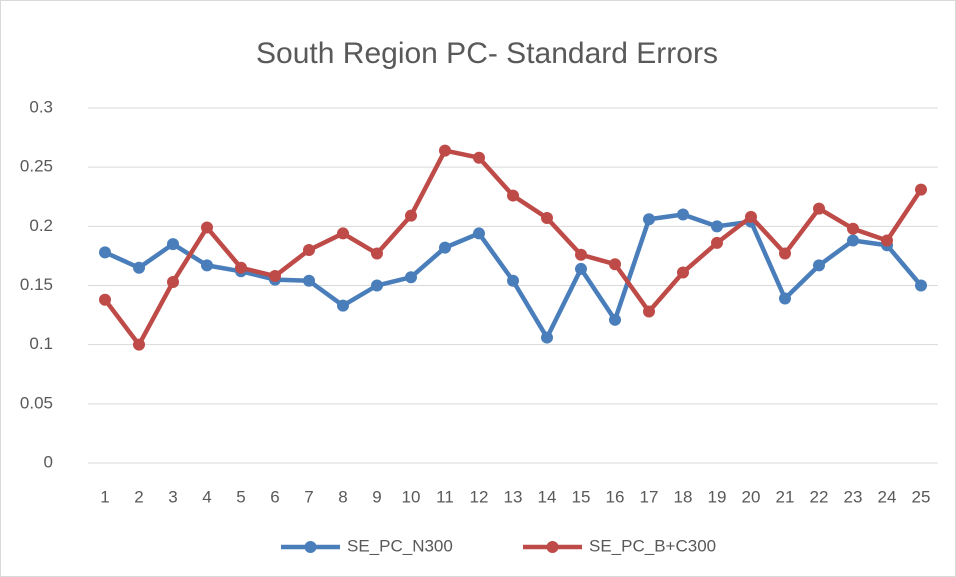  I want to click on x-tick-label: 4, so click(206, 496).